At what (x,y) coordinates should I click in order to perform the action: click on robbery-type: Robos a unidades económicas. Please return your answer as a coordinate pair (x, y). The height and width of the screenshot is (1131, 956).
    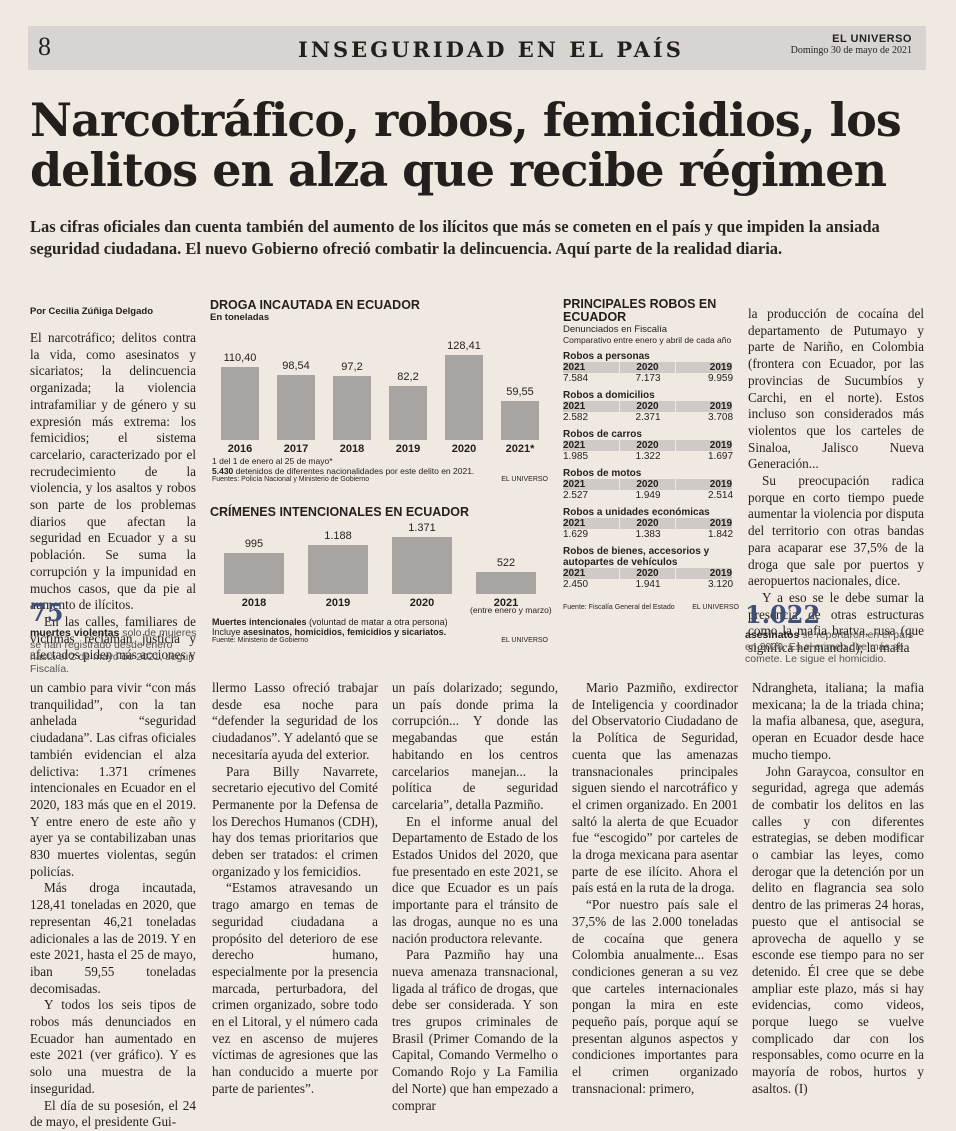
    Looking at the image, I should click on (636, 512).